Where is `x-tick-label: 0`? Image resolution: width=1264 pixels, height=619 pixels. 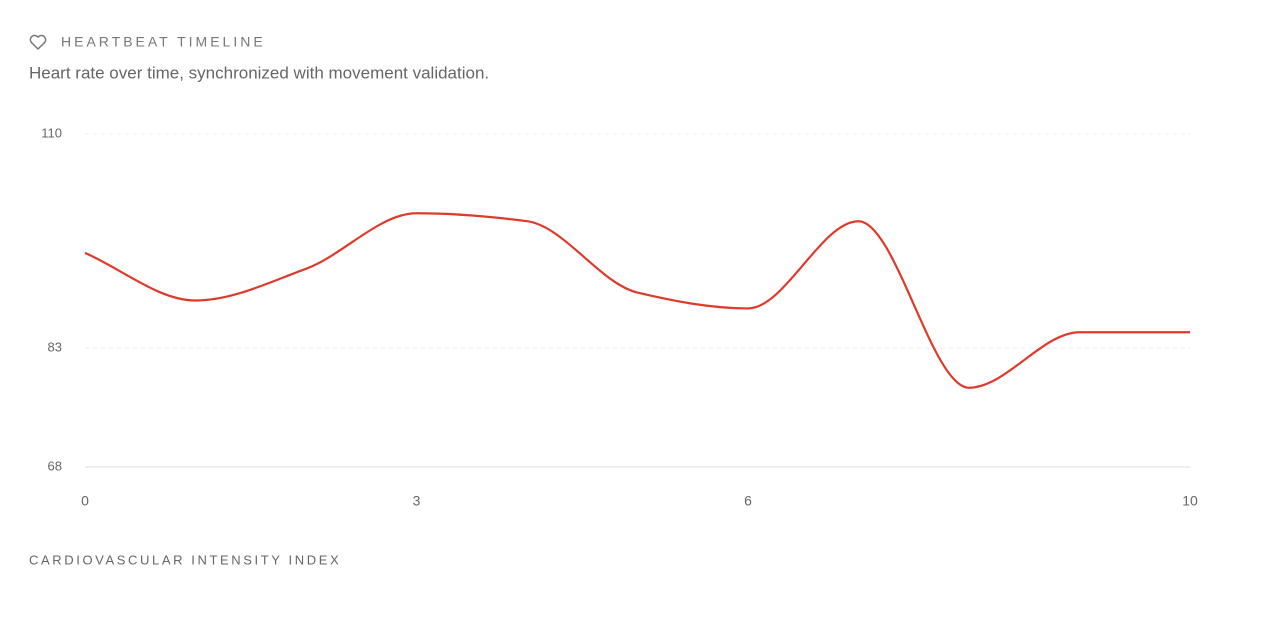 x-tick-label: 0 is located at coordinates (85, 501).